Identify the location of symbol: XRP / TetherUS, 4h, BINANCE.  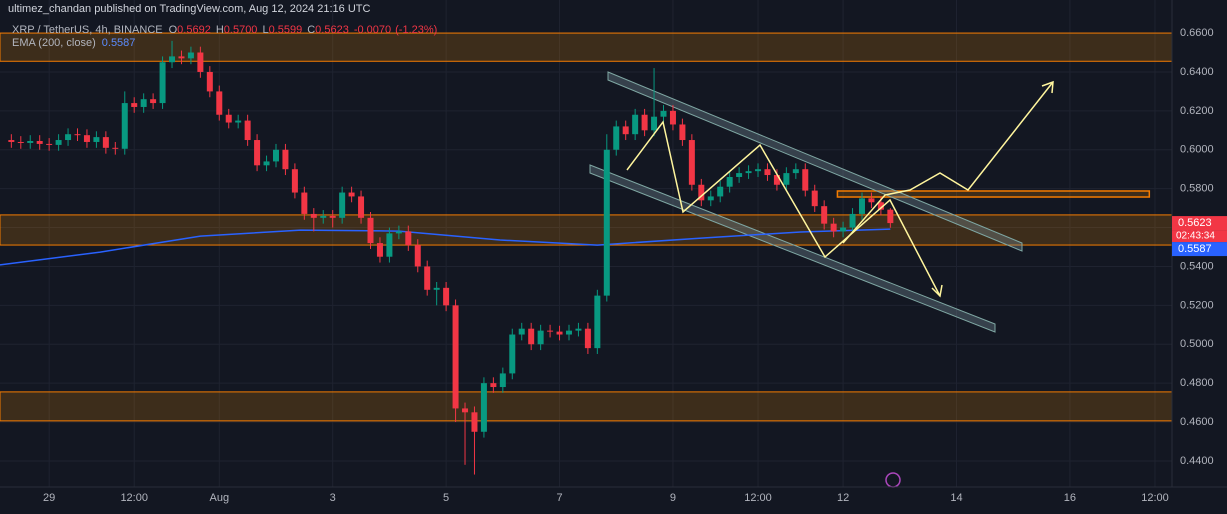
(87, 30).